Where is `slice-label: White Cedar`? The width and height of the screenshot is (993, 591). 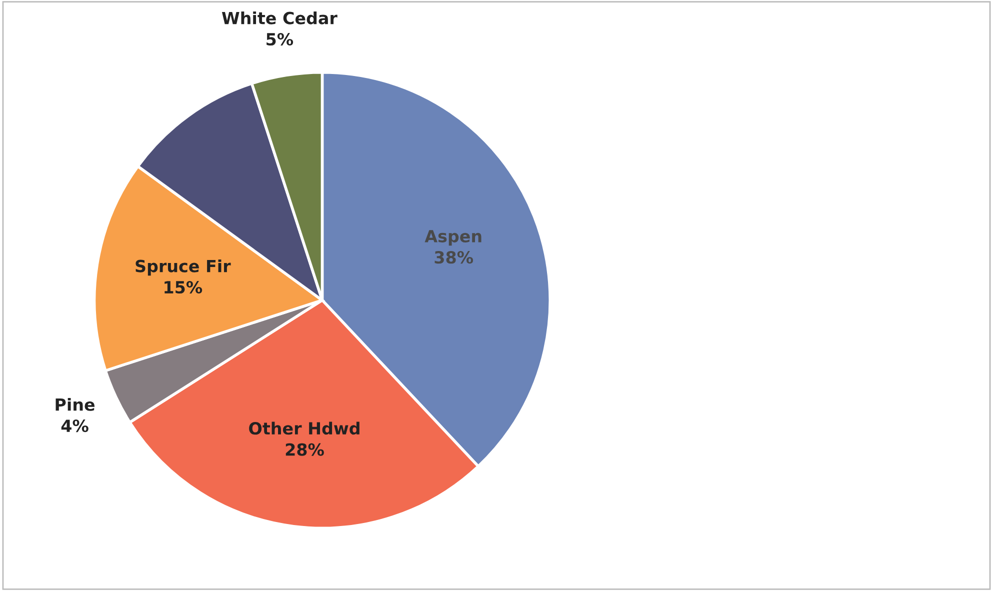 slice-label: White Cedar is located at coordinates (280, 17).